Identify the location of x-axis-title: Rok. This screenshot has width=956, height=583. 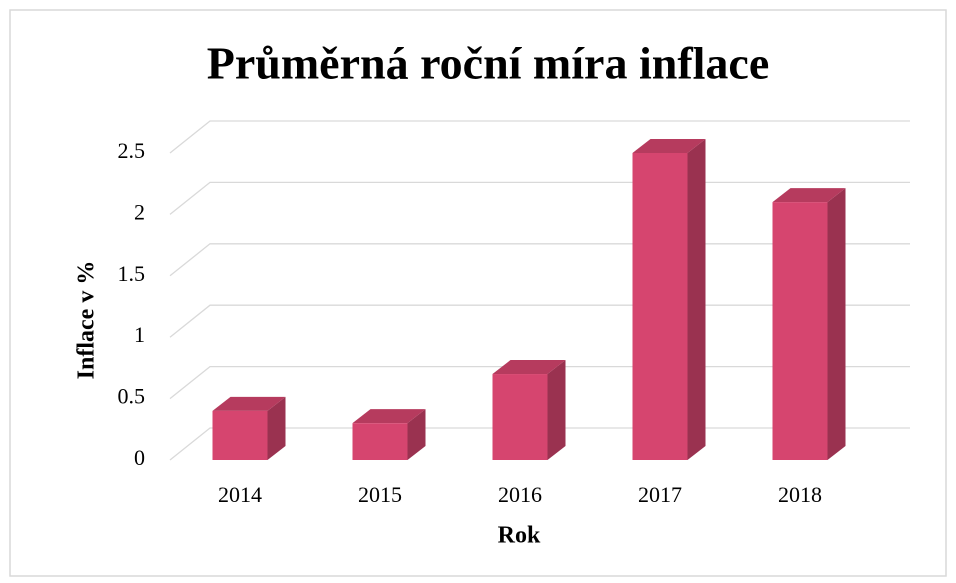
(519, 536).